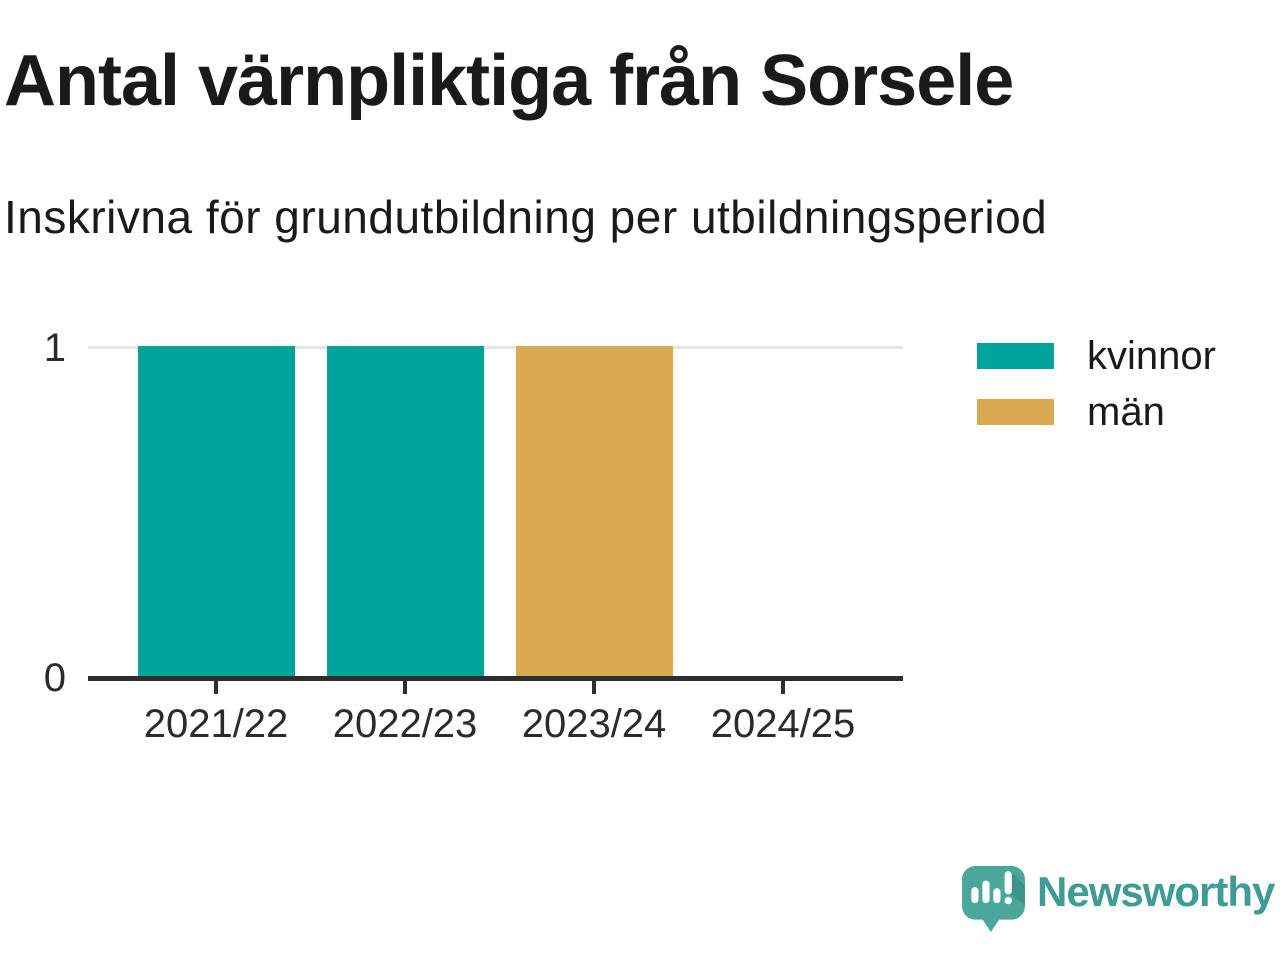 Image resolution: width=1280 pixels, height=960 pixels. Describe the element at coordinates (1126, 411) in the screenshot. I see `legend-label-män: män` at that location.